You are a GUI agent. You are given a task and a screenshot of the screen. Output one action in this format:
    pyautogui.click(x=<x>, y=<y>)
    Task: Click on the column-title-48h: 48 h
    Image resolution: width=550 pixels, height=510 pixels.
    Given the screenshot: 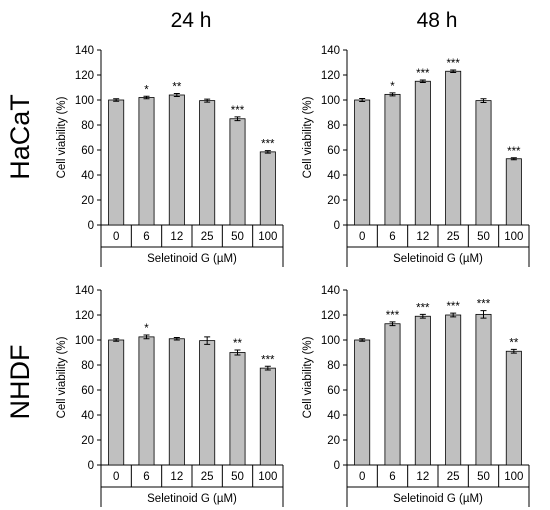 What is the action you would take?
    pyautogui.click(x=437, y=20)
    